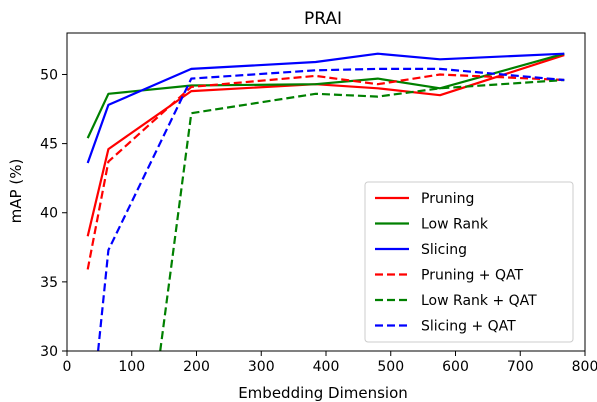 This screenshot has height=402, width=597. I want to click on legend-label-low-rank: Low Rank, so click(455, 225).